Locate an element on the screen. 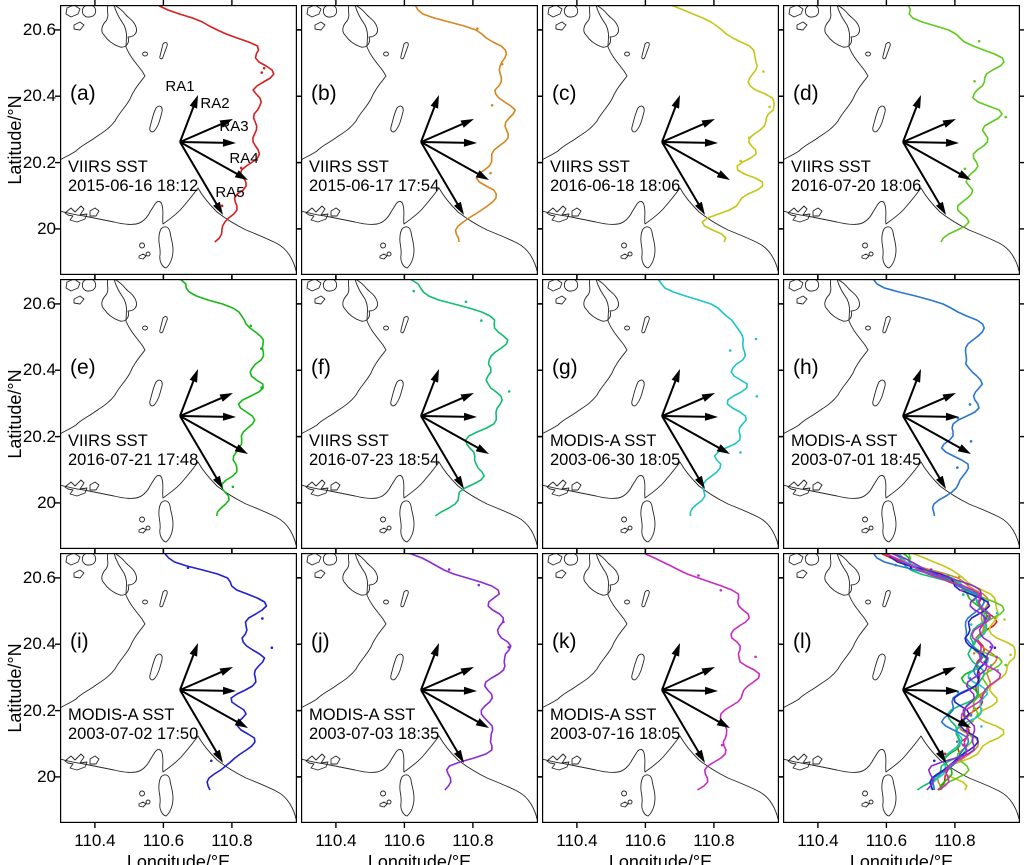  ra-label: RA2 is located at coordinates (214, 103).